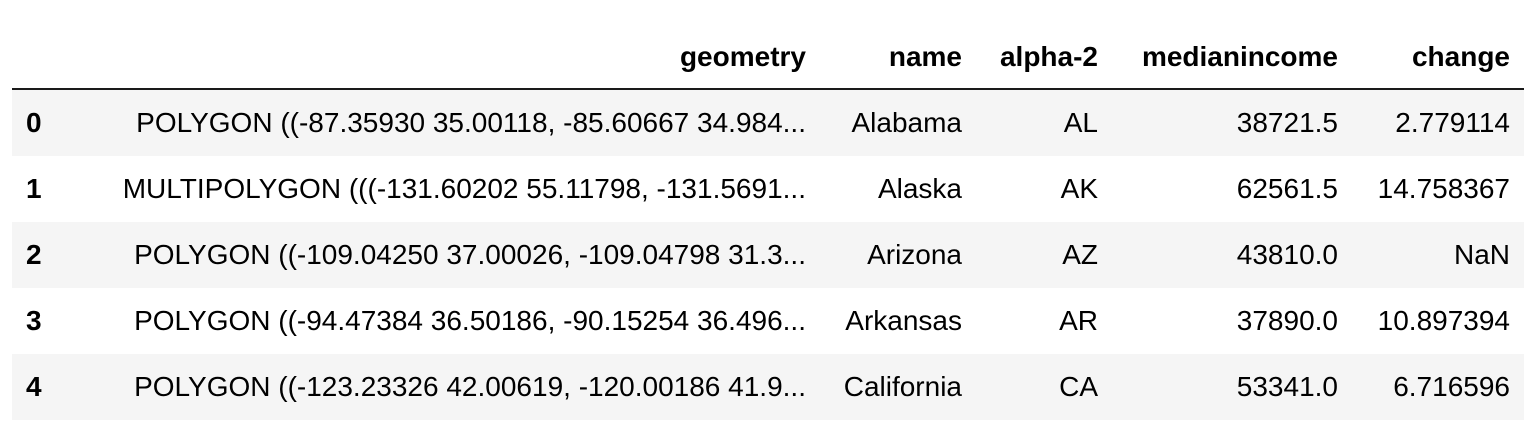 This screenshot has width=1526, height=438. Describe the element at coordinates (898, 58) in the screenshot. I see `header-name: name` at that location.